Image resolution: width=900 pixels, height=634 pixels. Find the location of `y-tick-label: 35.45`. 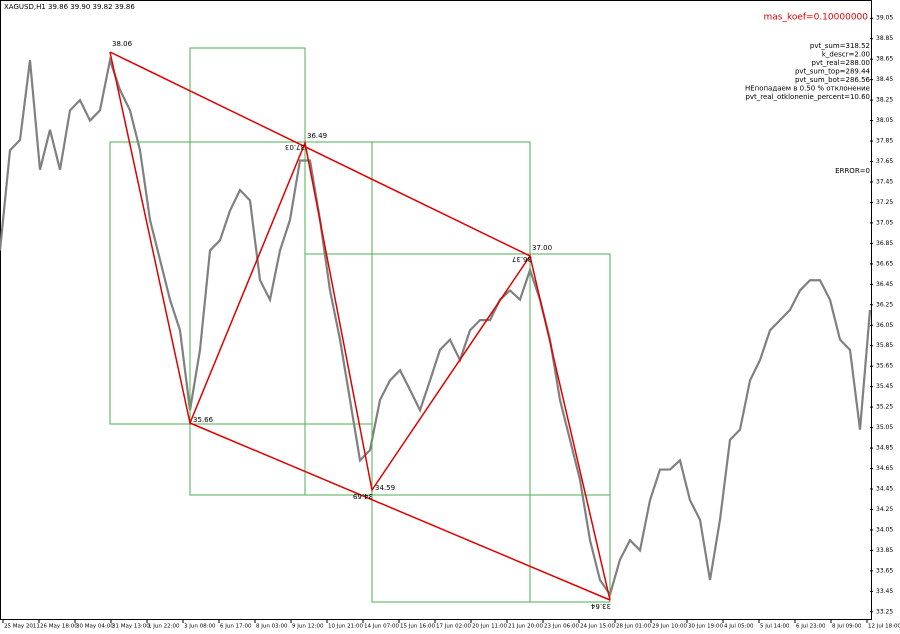

y-tick-label: 35.45 is located at coordinates (884, 386).